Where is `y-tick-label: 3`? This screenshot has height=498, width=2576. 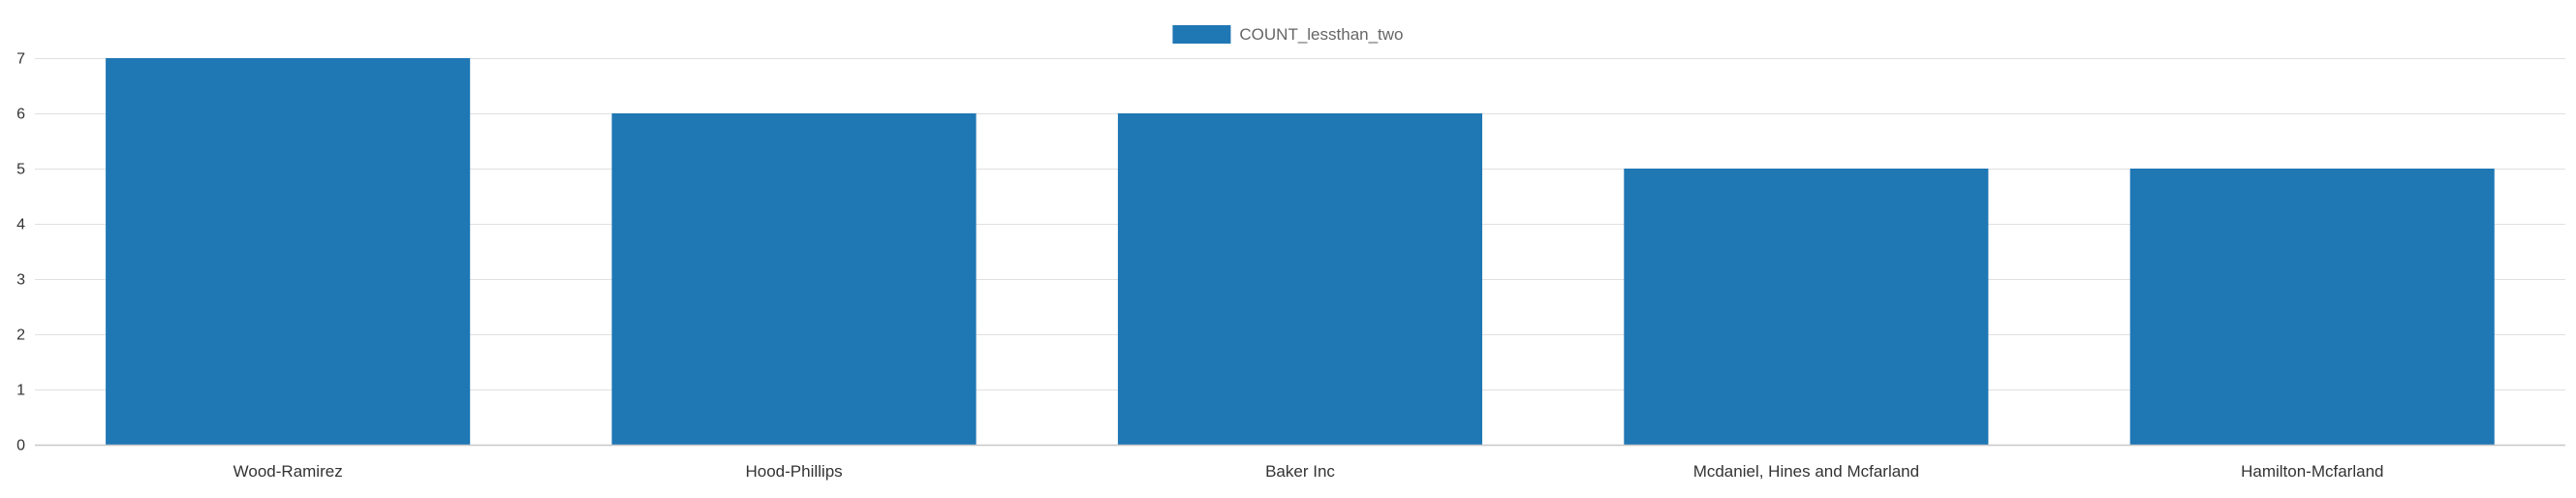 y-tick-label: 3 is located at coordinates (20, 280).